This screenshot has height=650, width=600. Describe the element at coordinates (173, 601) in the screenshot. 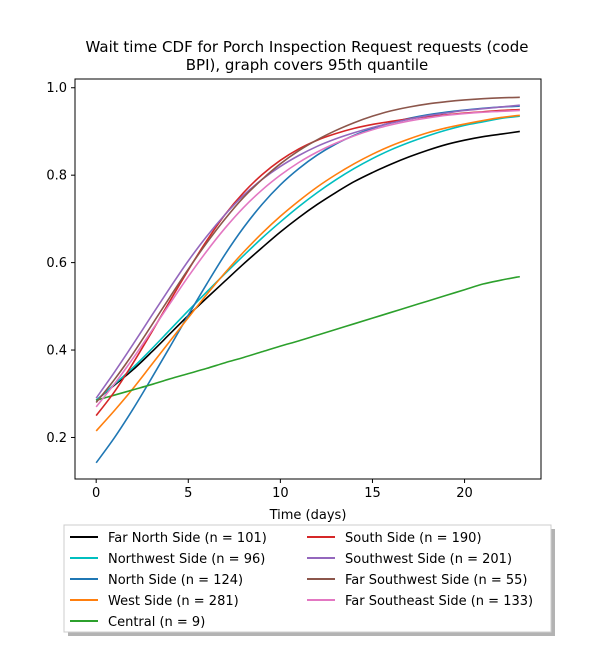

I see `legend-label-4: West Side (n = 281)` at that location.